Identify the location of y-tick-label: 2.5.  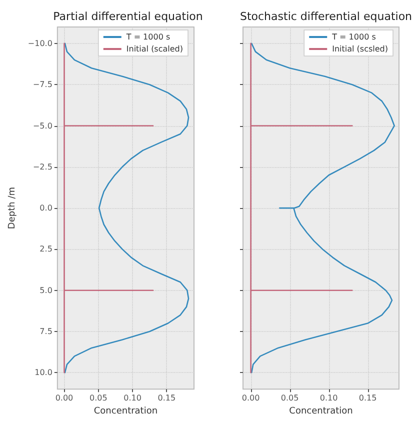
(46, 249).